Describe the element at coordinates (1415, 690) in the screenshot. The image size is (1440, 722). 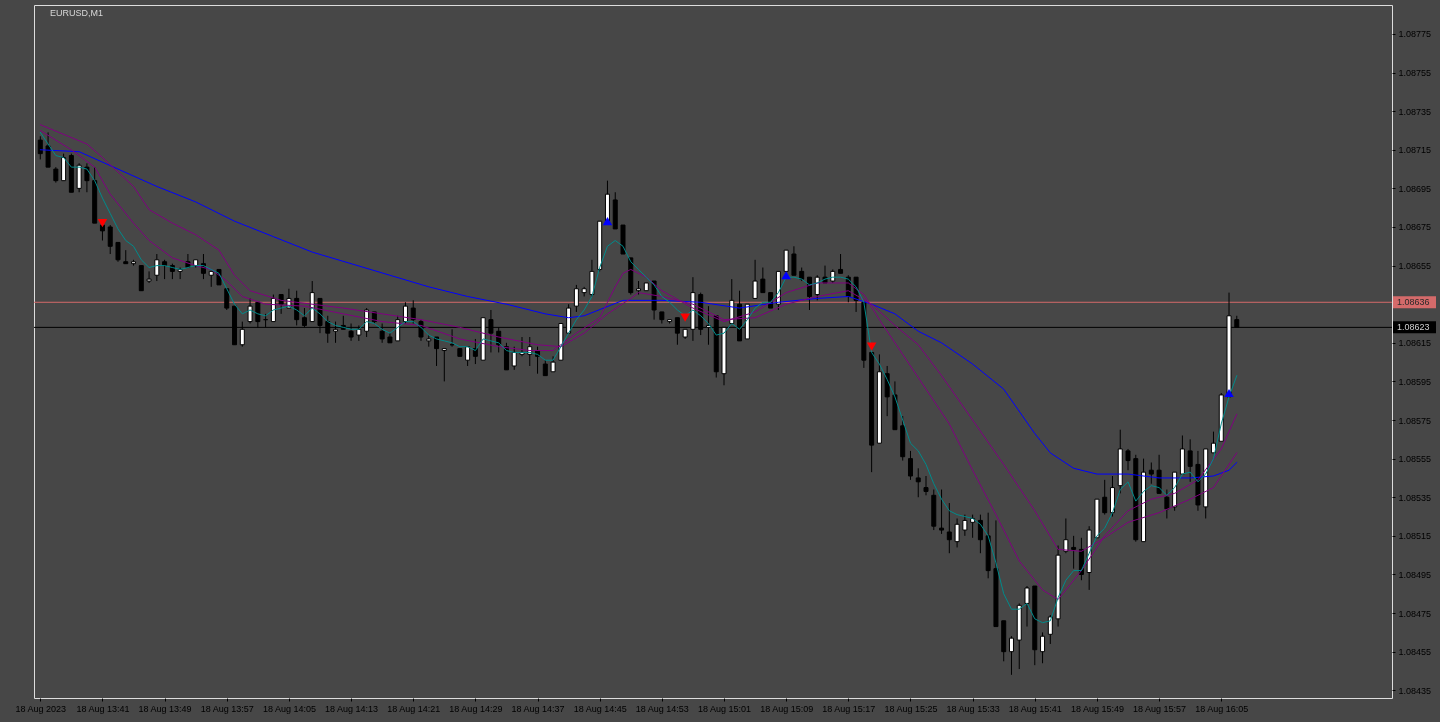
I see `y-tick-label: 1.08435` at that location.